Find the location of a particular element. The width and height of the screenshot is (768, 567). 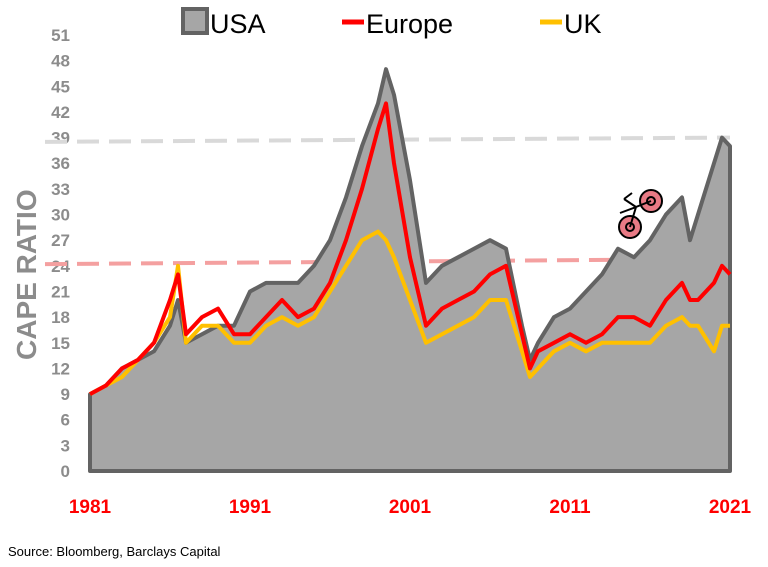

legend: USA Europe UK is located at coordinates (391, 23).